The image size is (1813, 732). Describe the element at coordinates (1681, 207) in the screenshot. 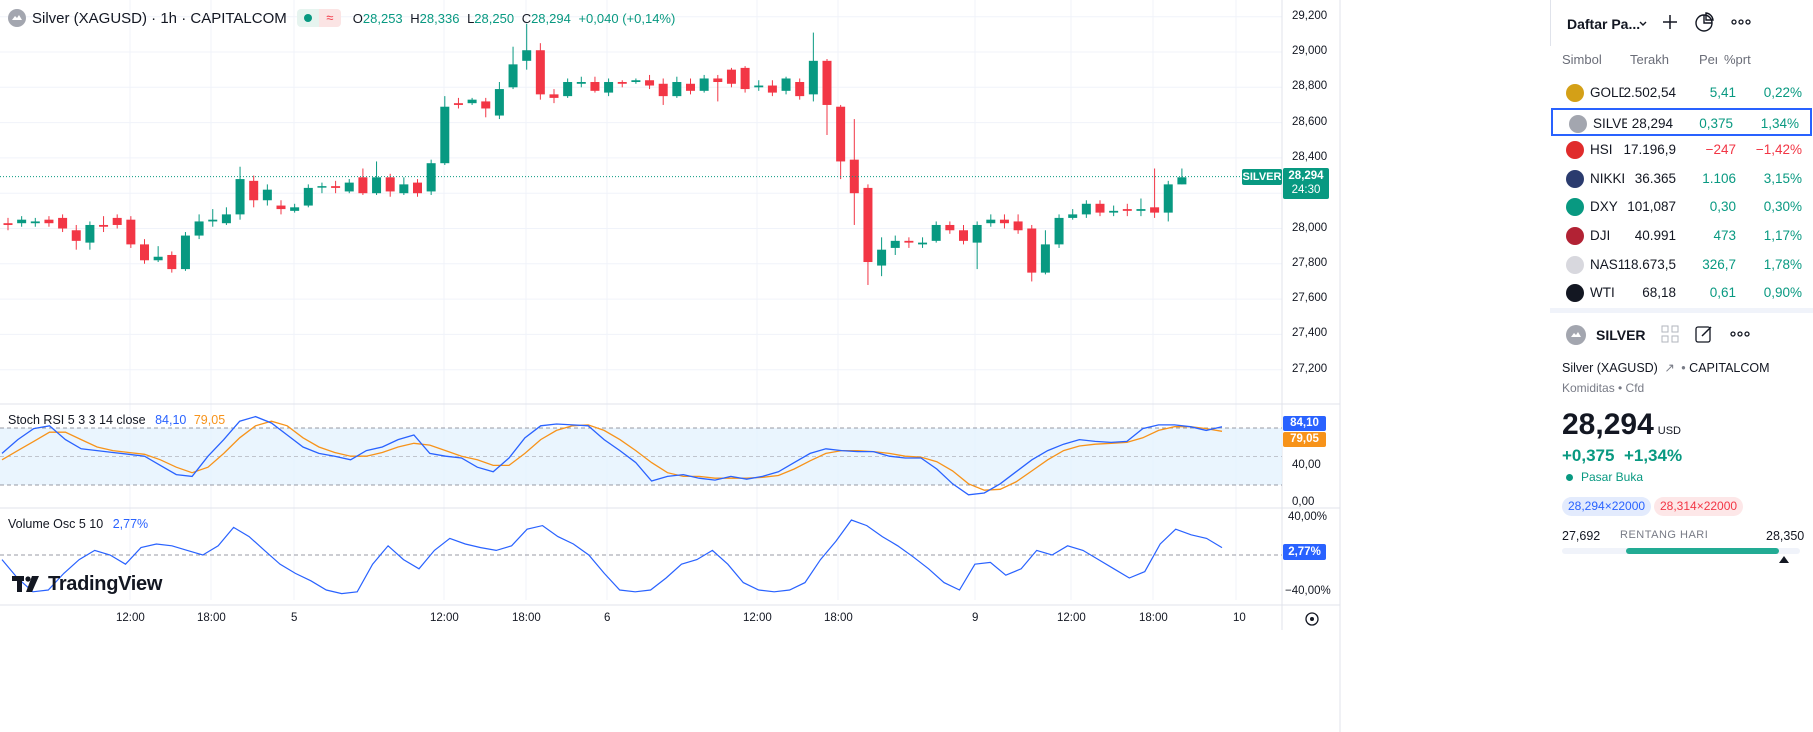

I see `watchlist-row: DXY 101,087 0,30 0,30%` at that location.